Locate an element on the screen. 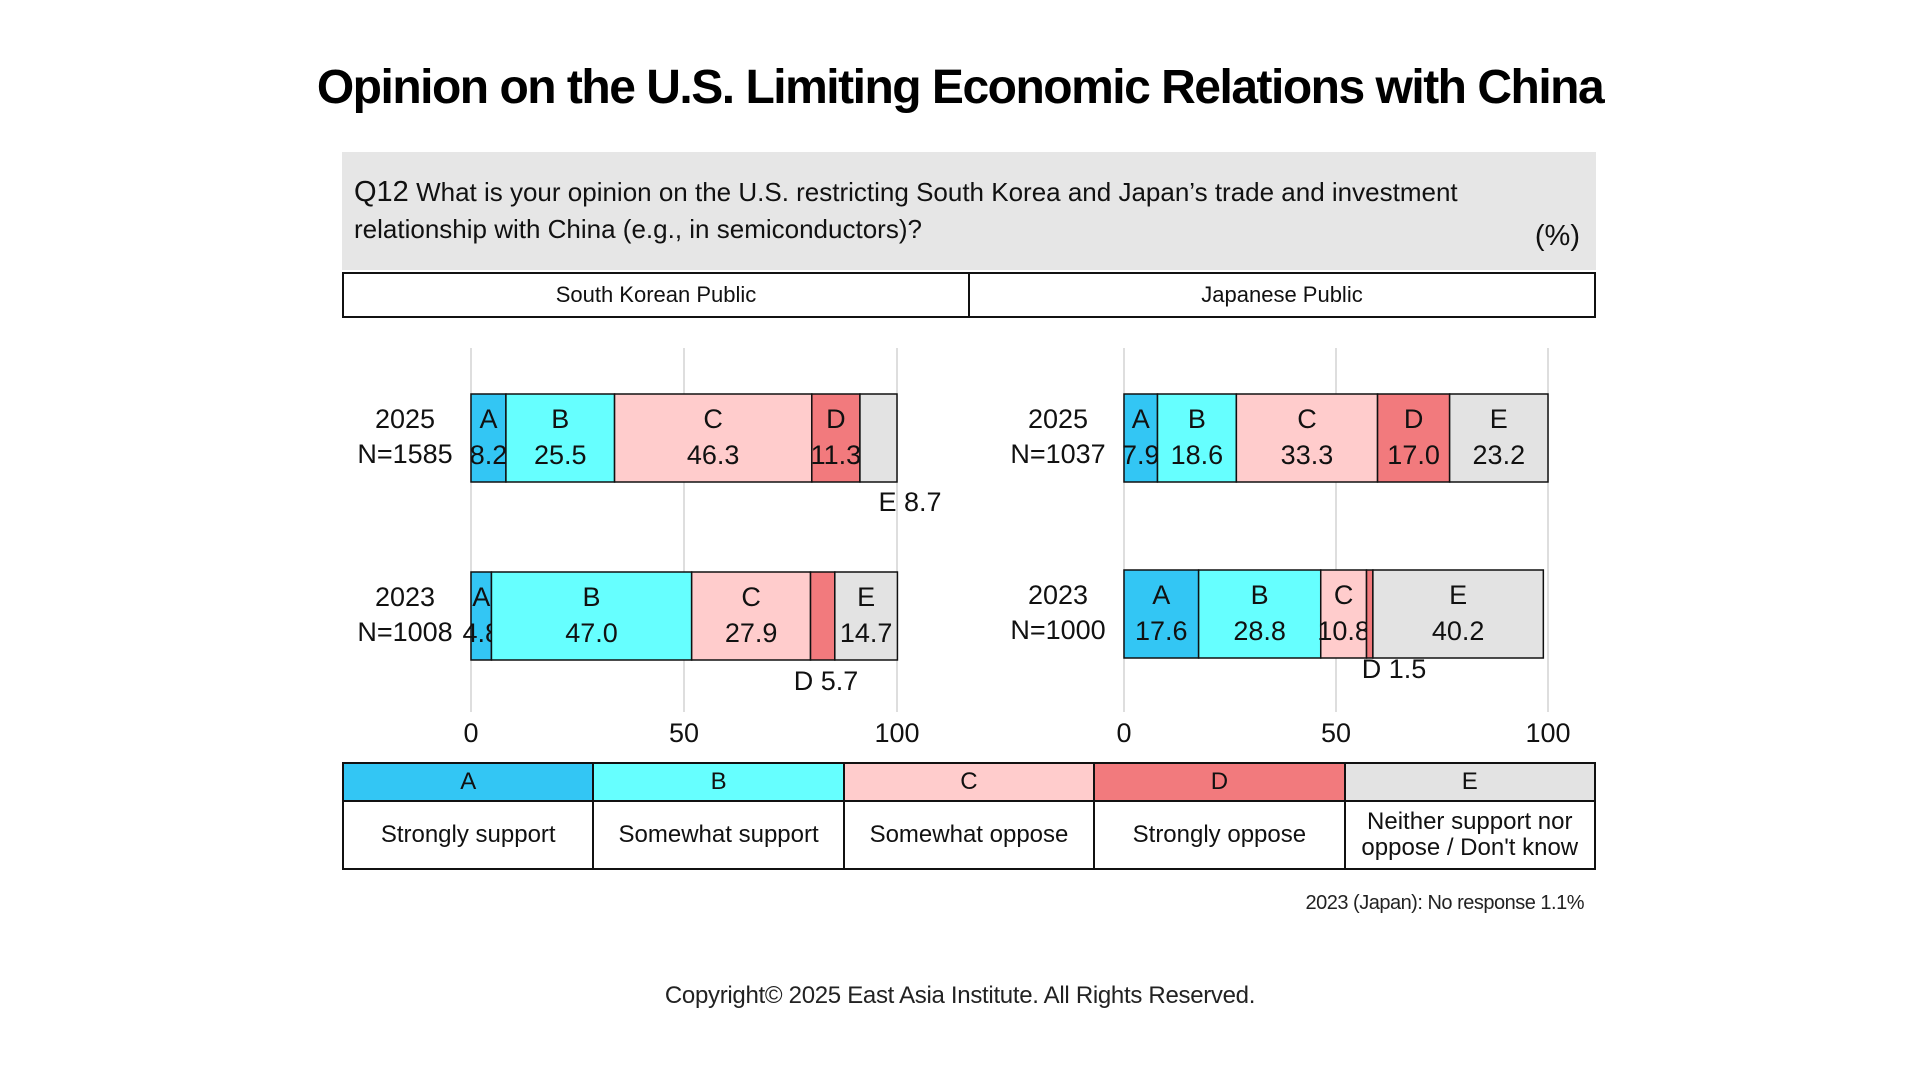 This screenshot has width=1920, height=1080. korea-bar-segment-b is located at coordinates (591, 616).